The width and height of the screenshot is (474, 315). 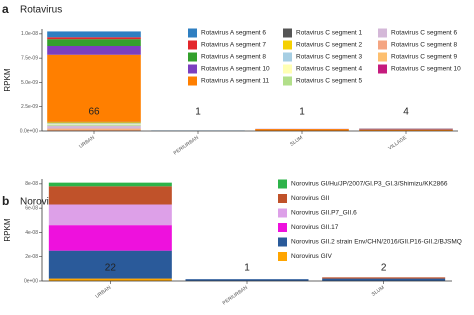 What do you see at coordinates (31, 233) in the screenshot?
I see `y-tick-label: 4e-08` at bounding box center [31, 233].